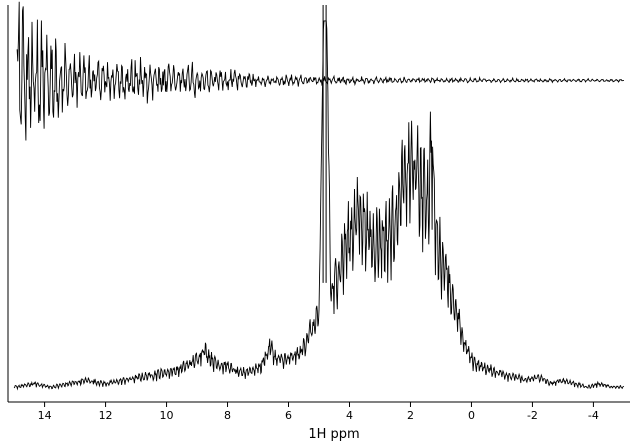  I want to click on x-tick-label: 10, so click(167, 415).